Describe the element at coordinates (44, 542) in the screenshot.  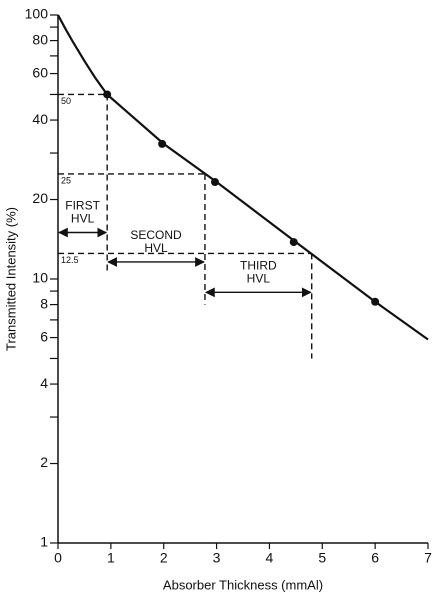
I see `y-tick-label: 1` at that location.